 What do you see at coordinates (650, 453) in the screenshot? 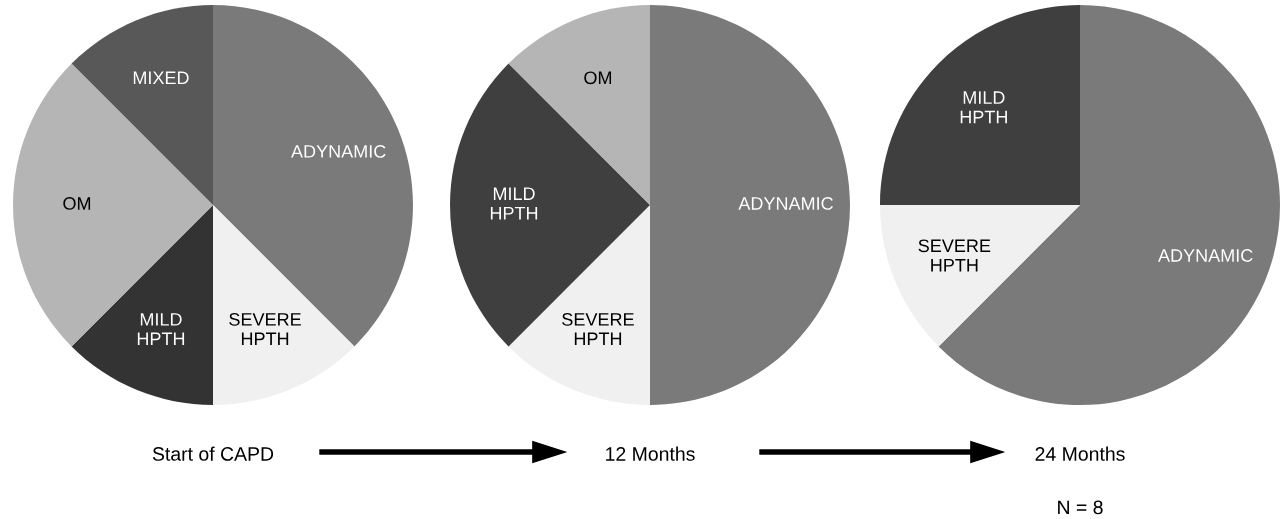
I see `text: 12 Months` at bounding box center [650, 453].